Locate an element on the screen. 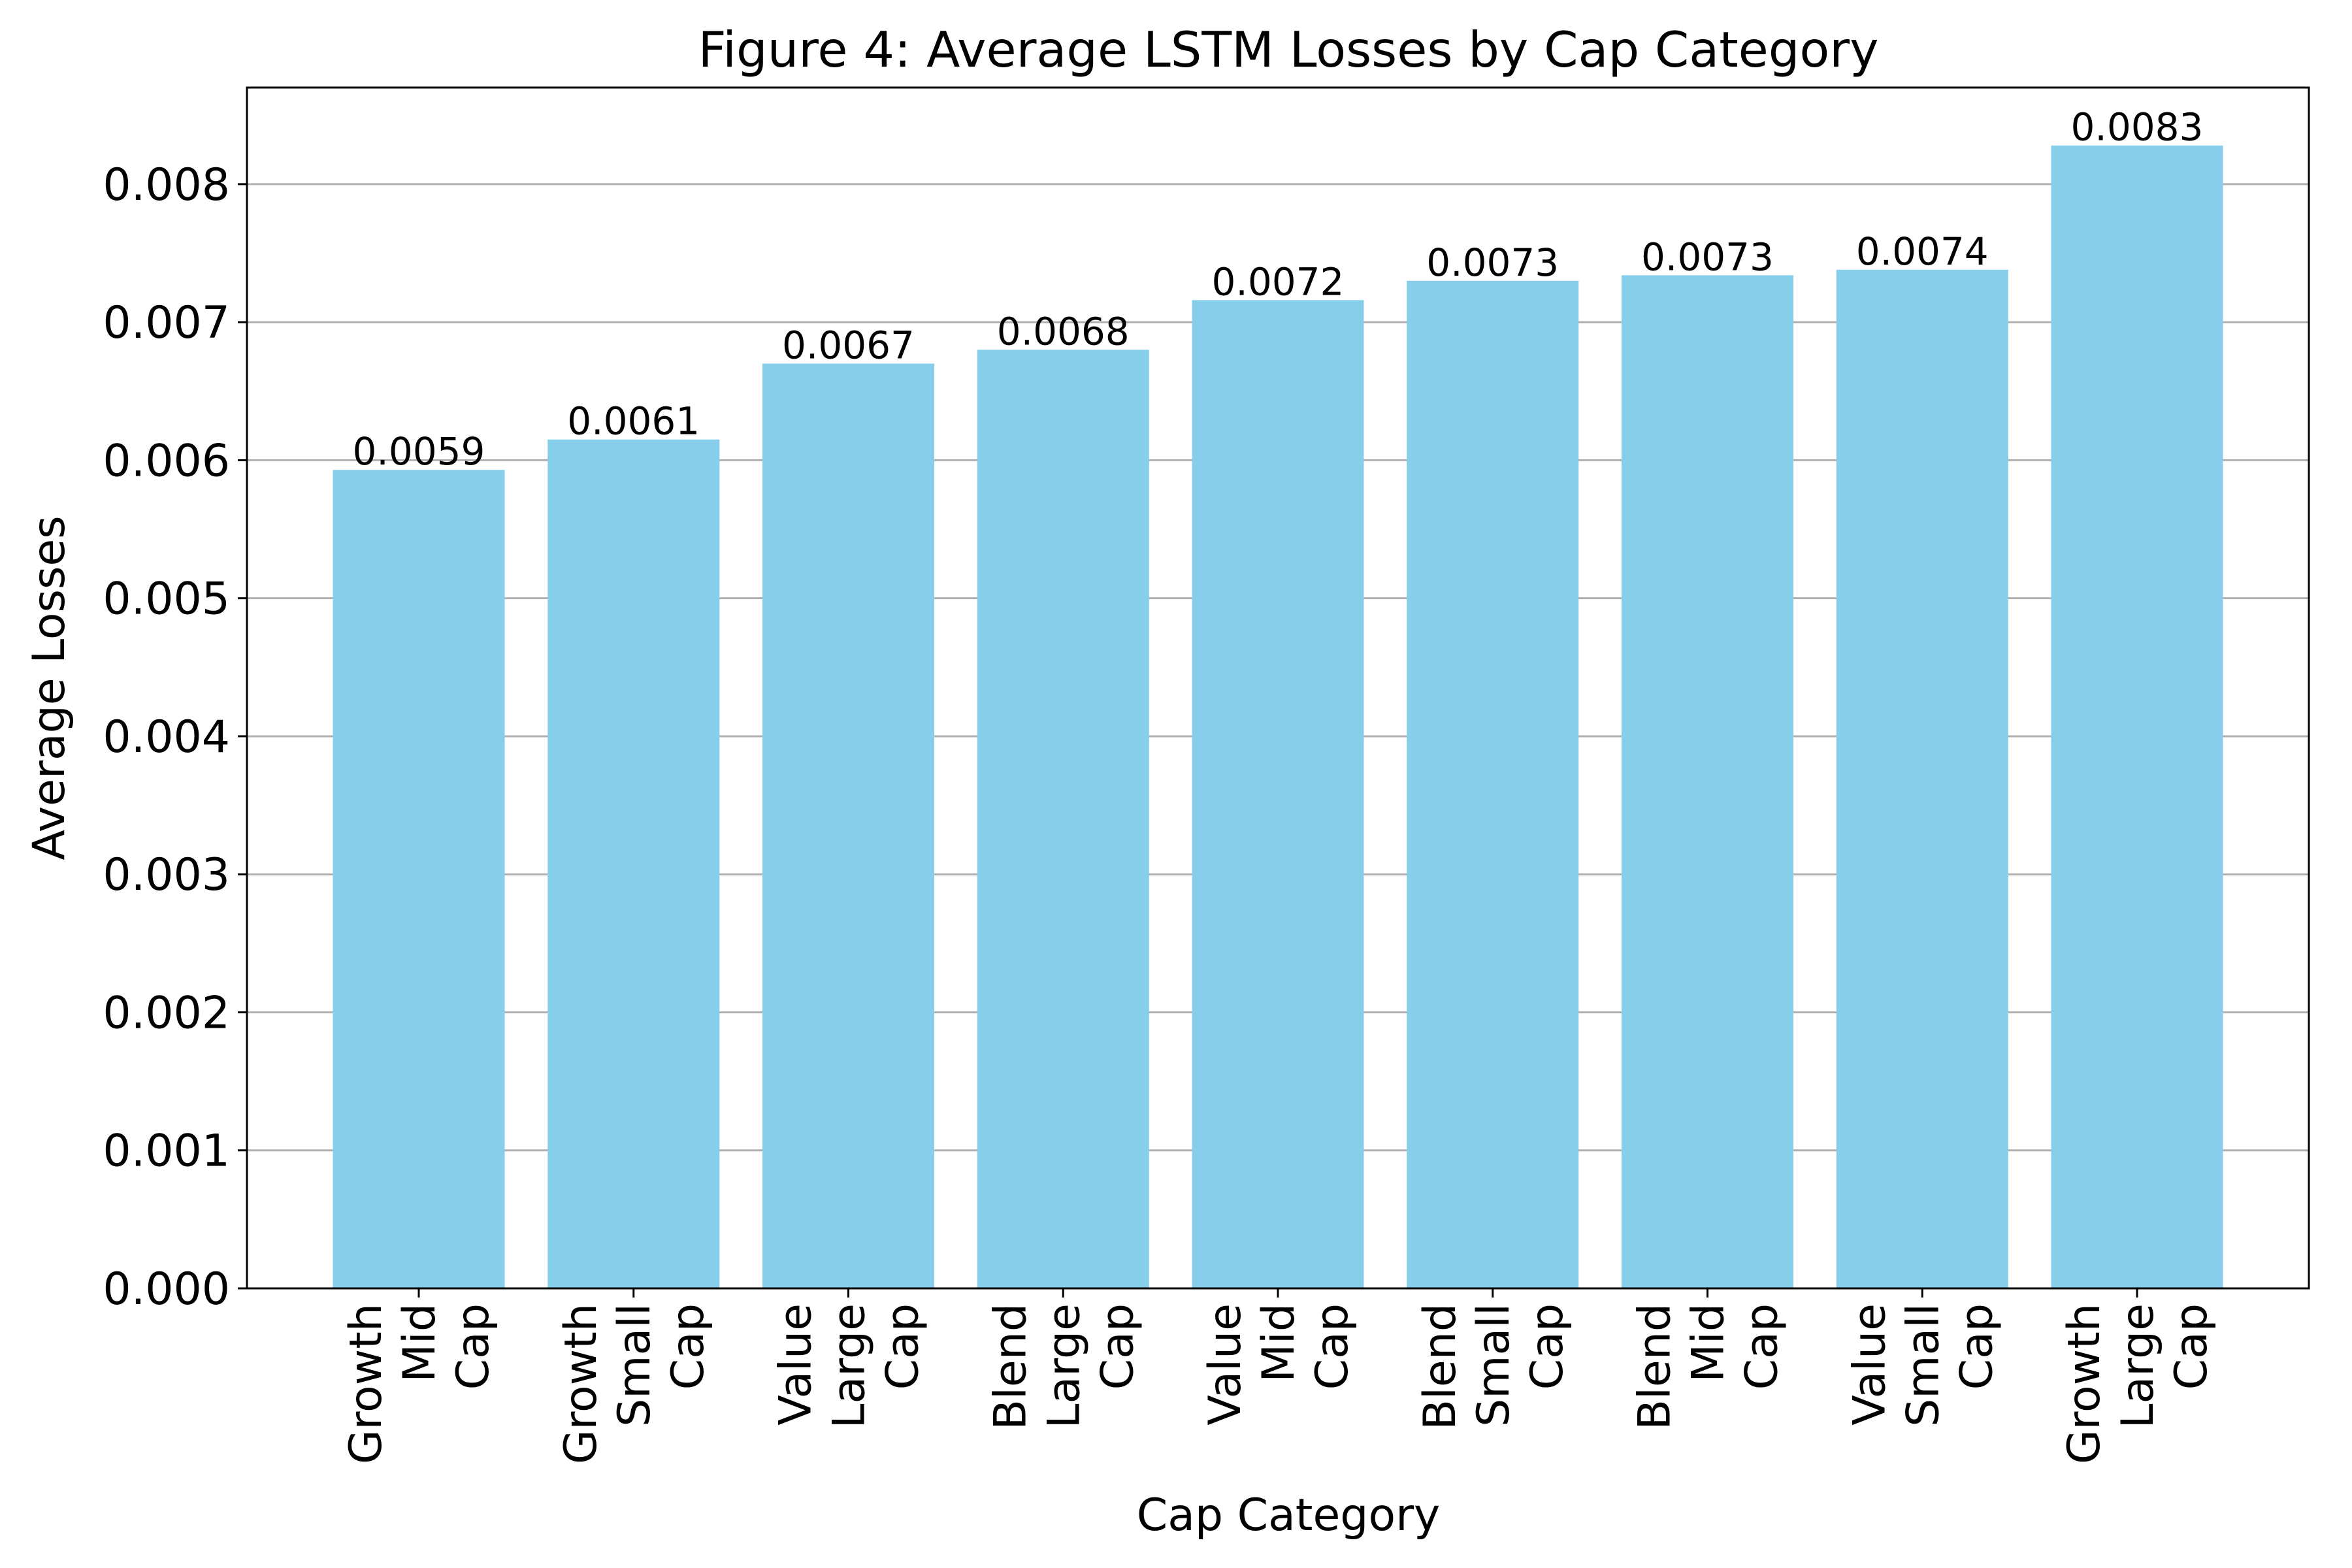 This screenshot has width=2352, height=1568. data-label: 0.0072 is located at coordinates (1278, 281).